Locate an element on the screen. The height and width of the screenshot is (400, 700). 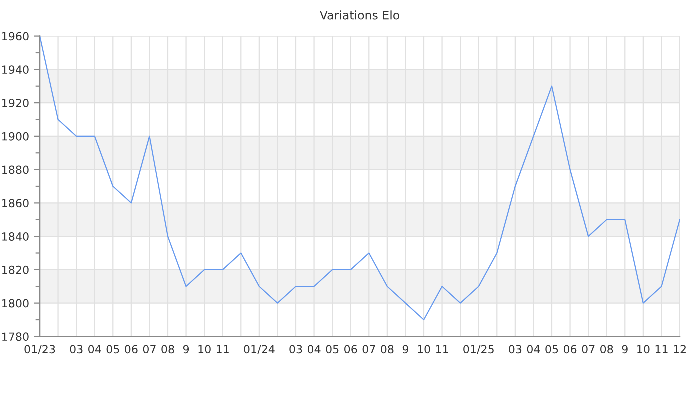
y-tick-label: 1820 is located at coordinates (15, 270).